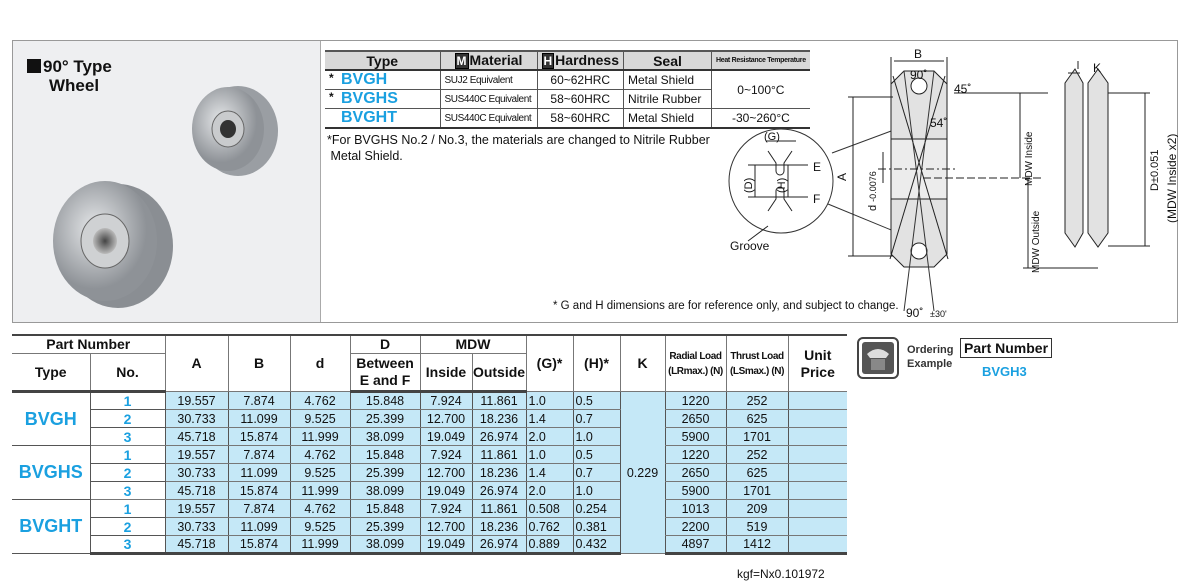 The height and width of the screenshot is (585, 1200). I want to click on dim-label-90-bottom: 90˚, so click(914, 313).